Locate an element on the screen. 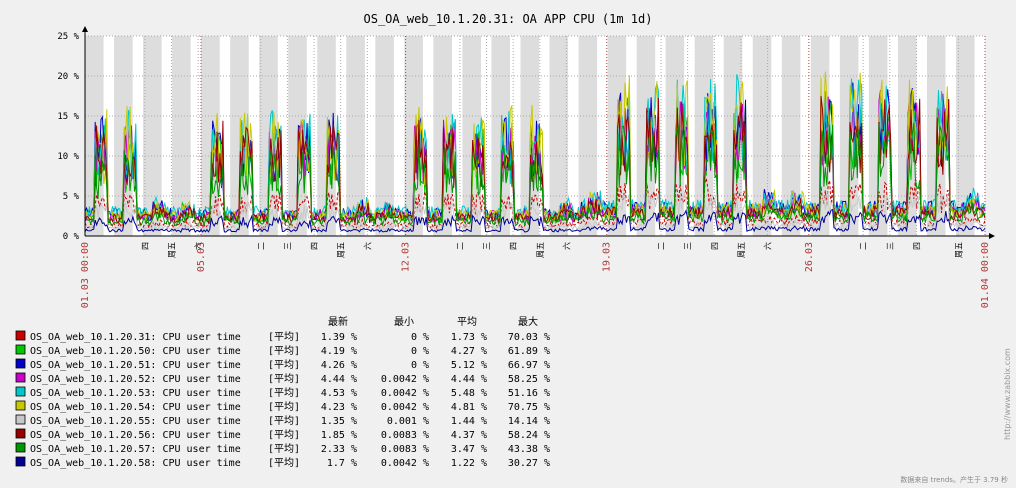 Image resolution: width=1016 pixels, height=488 pixels. legend-min: 0 % is located at coordinates (420, 365).